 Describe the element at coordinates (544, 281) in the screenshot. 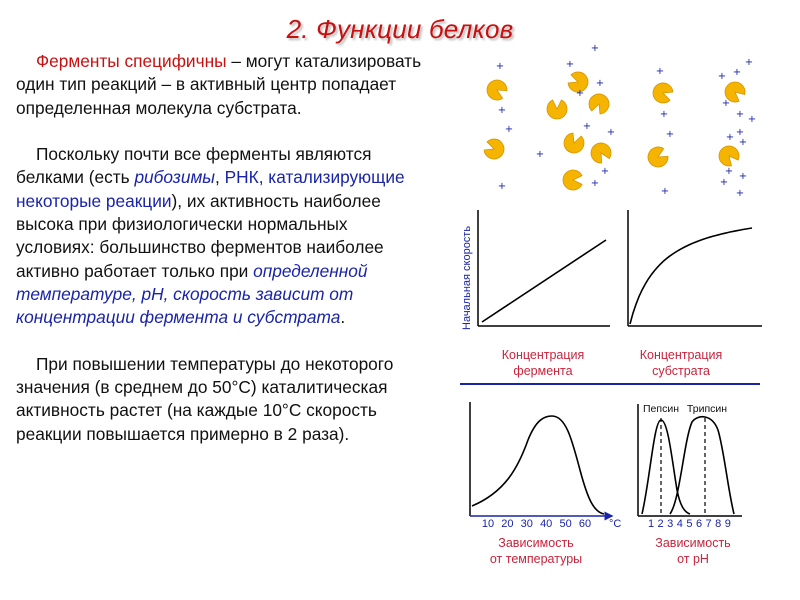

I see `g1-series-line` at that location.